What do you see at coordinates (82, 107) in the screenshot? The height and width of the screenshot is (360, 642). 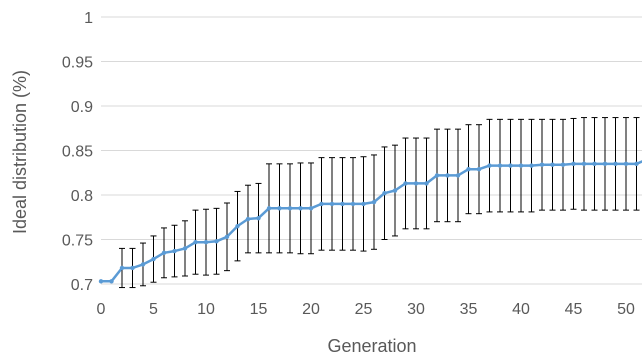 I see `y-tick-label: 0.9` at bounding box center [82, 107].